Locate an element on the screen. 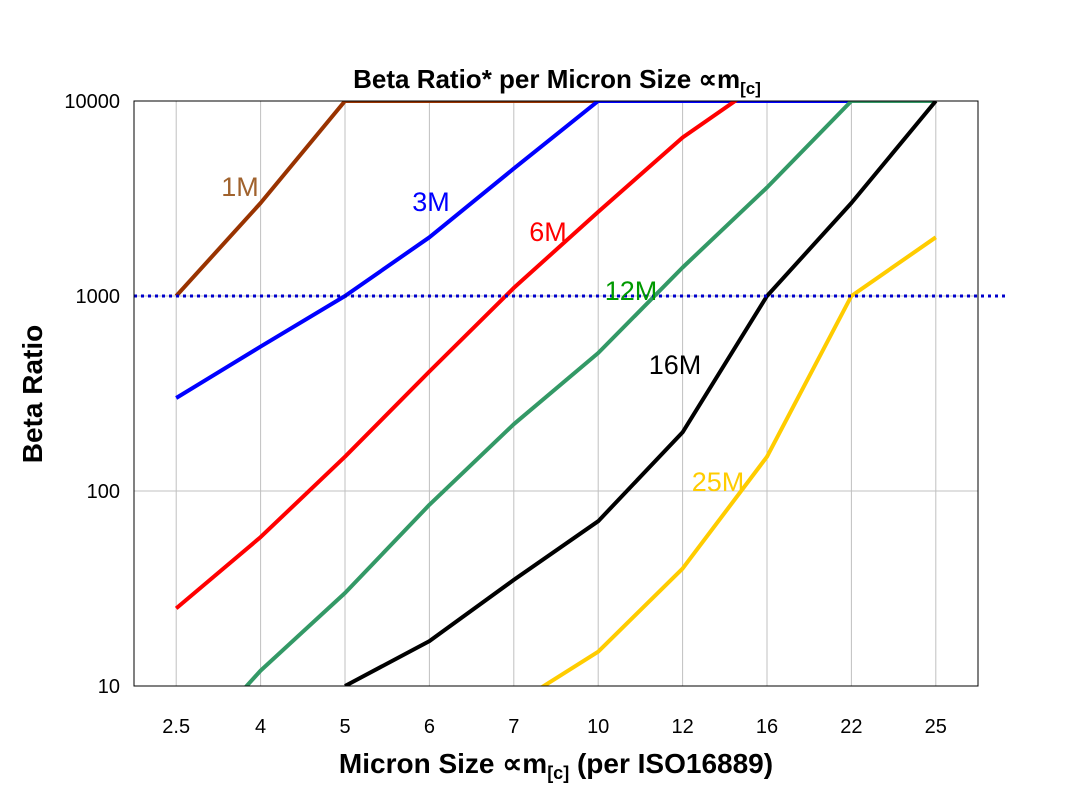 The width and height of the screenshot is (1090, 808). series-label-12M: 12M is located at coordinates (631, 291).